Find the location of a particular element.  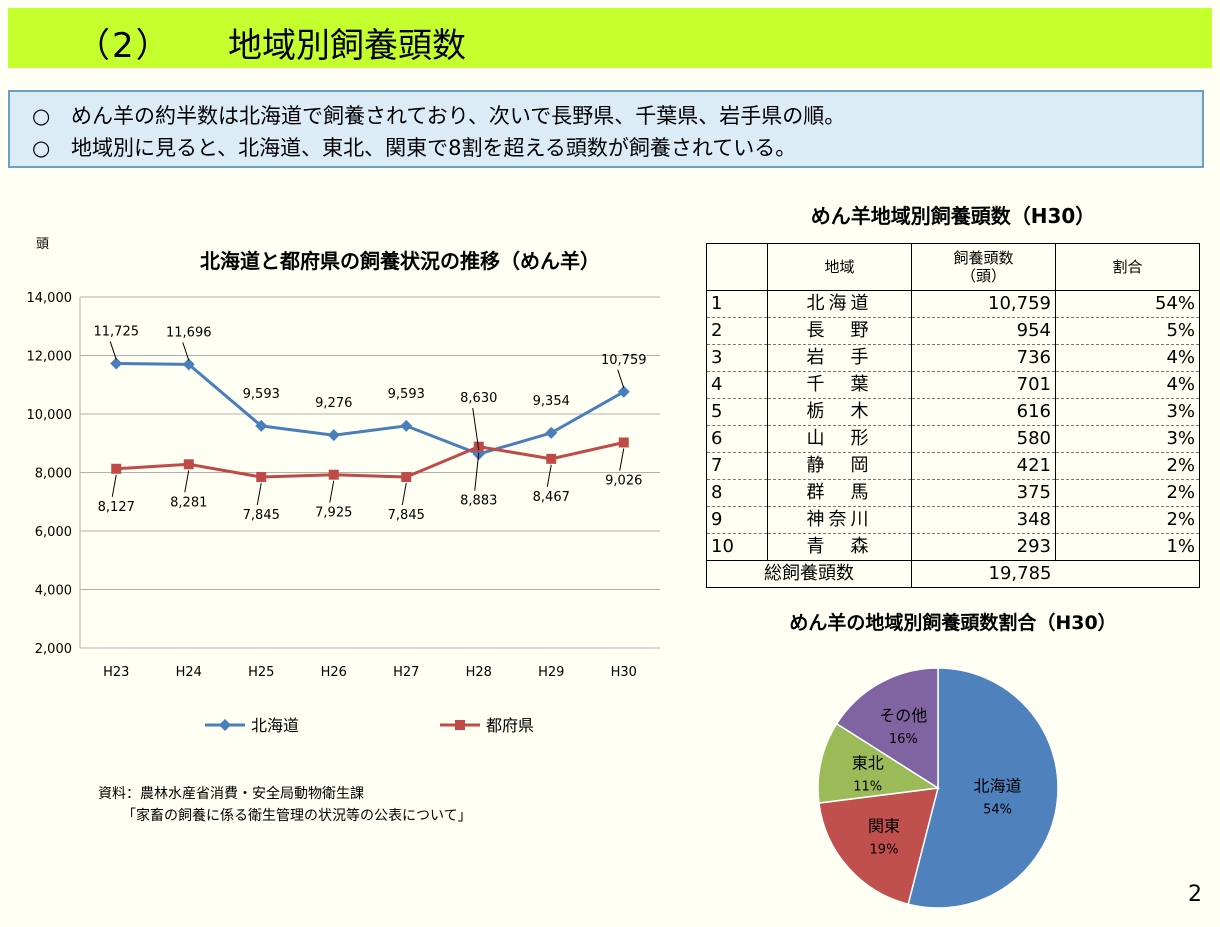

region-cell: 長 野 is located at coordinates (839, 331).